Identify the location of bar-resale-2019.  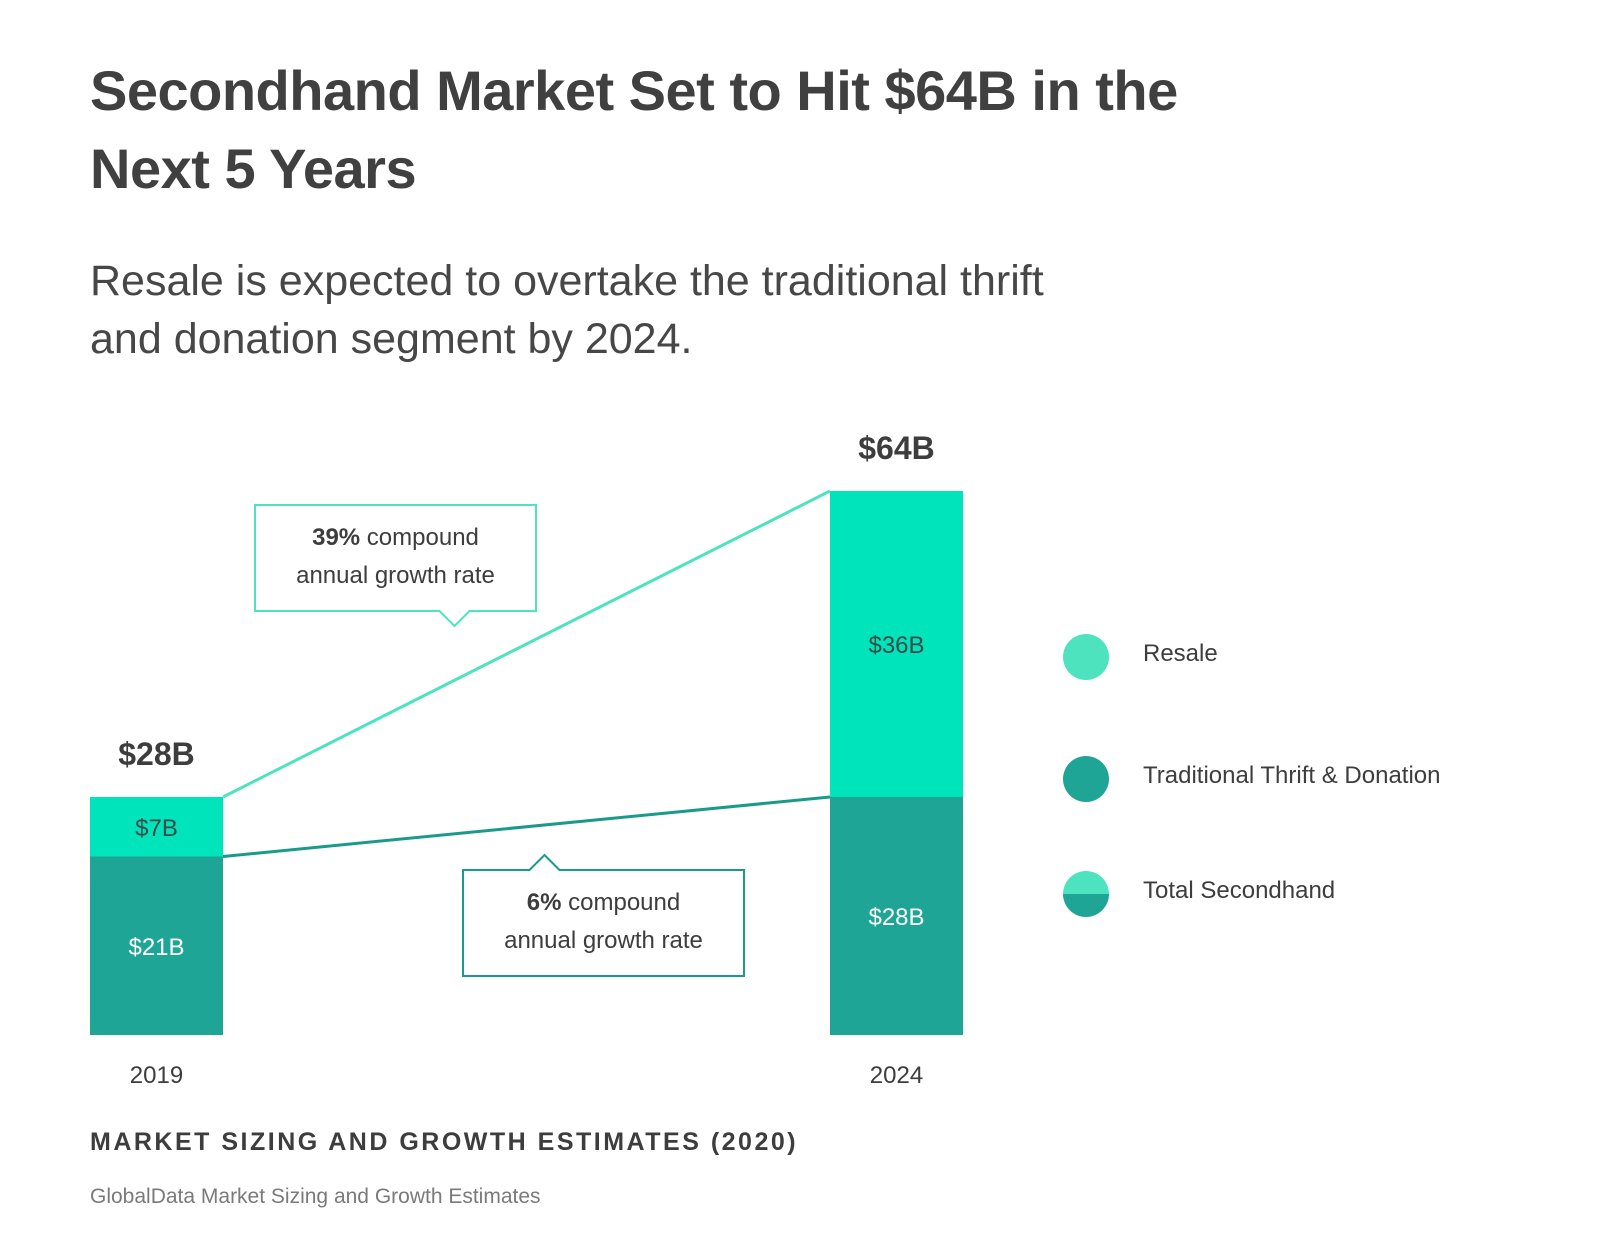
(156, 827).